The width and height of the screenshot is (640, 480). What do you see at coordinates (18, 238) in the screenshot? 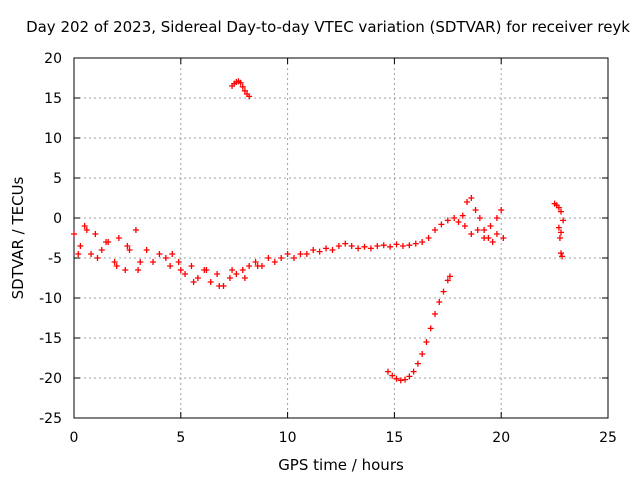
I see `y-axis-label: SDTVAR / TECUs` at bounding box center [18, 238].